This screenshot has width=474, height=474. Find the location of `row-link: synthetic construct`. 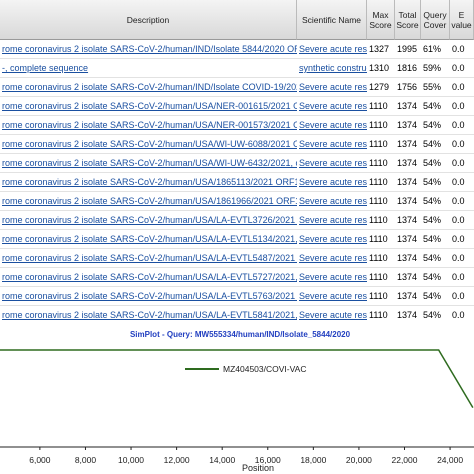

row-link: synthetic construct is located at coordinates (332, 68).